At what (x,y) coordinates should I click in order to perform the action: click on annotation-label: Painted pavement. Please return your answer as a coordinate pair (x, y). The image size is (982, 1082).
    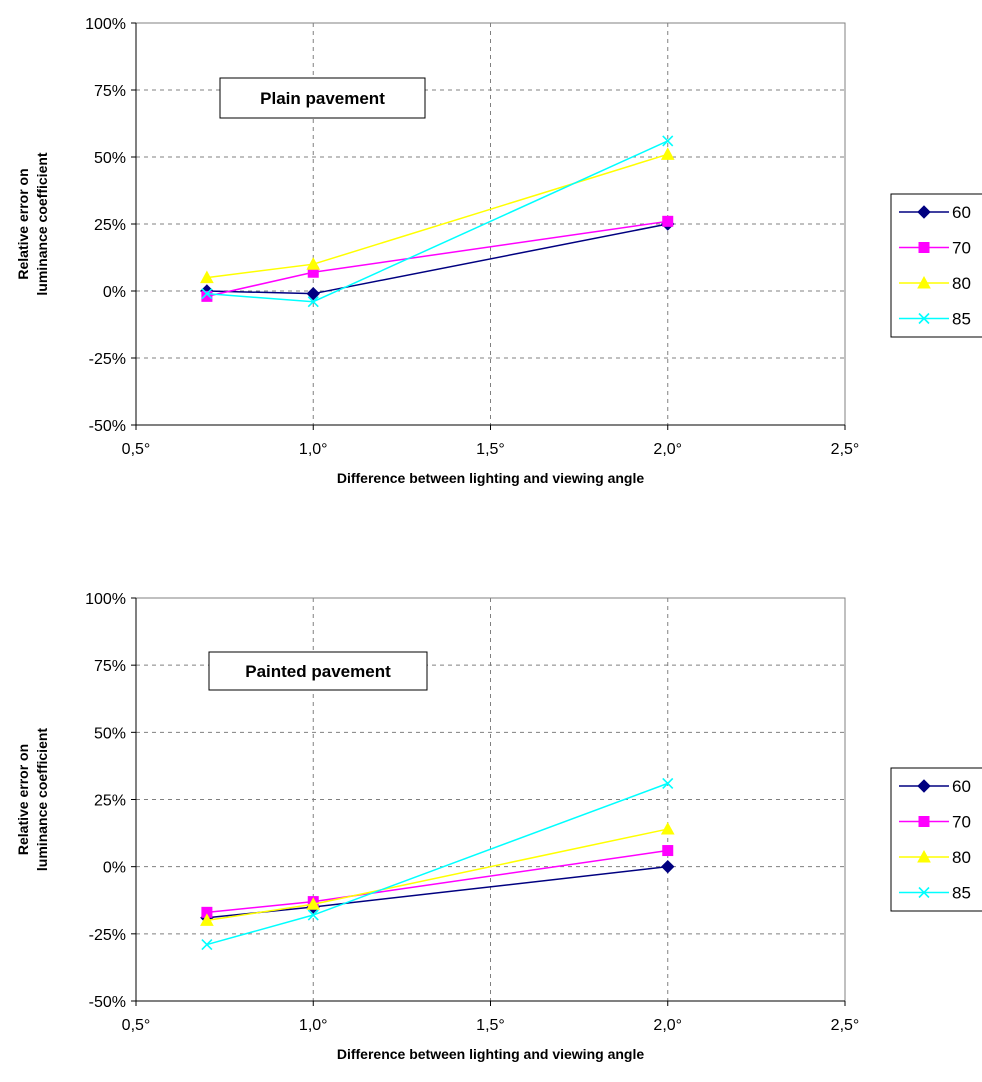
    Looking at the image, I should click on (318, 671).